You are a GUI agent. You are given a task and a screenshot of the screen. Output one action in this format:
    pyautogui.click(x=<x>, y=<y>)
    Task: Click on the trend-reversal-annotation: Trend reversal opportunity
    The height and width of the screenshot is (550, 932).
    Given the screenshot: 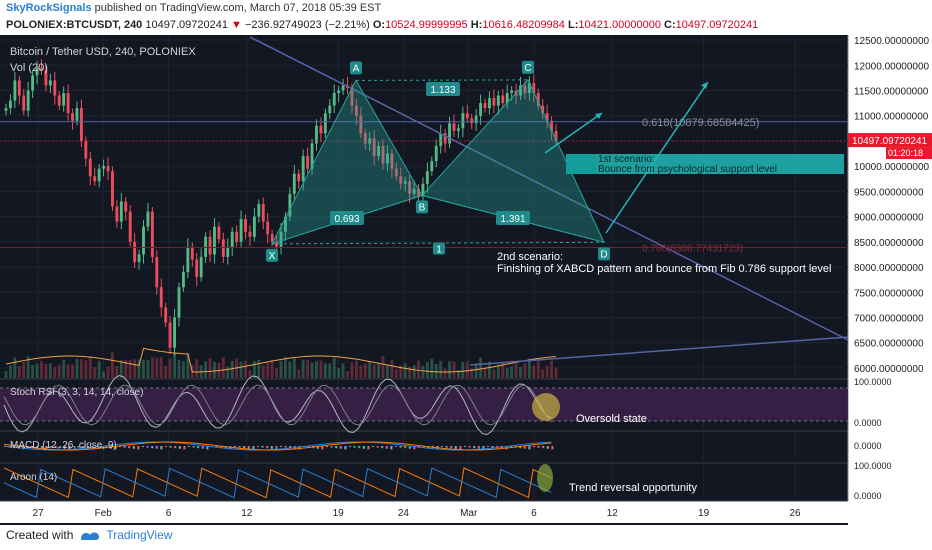 What is the action you would take?
    pyautogui.click(x=633, y=488)
    